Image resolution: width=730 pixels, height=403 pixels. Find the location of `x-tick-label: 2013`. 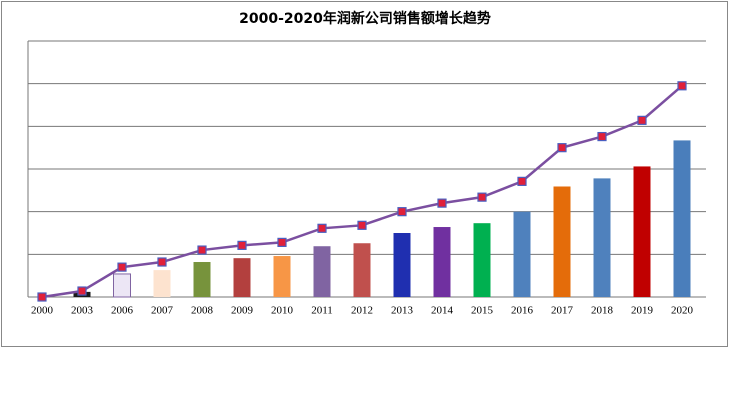

x-tick-label: 2013 is located at coordinates (402, 311).